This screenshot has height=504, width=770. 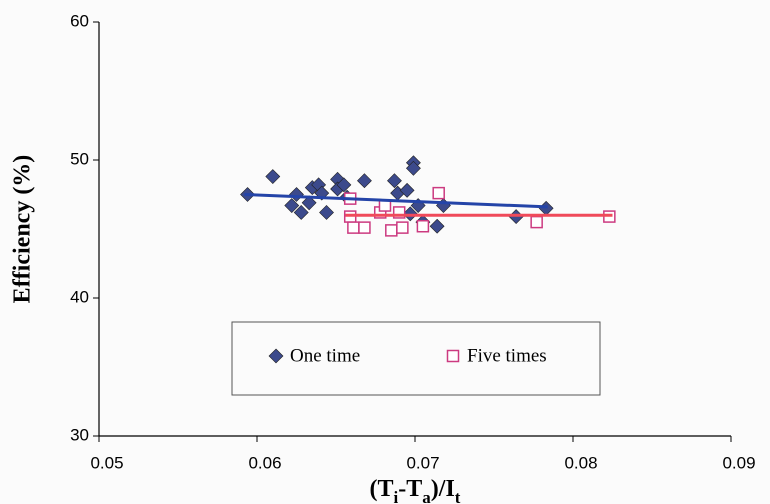 What do you see at coordinates (79, 20) in the screenshot?
I see `y-tick-label: 60` at bounding box center [79, 20].